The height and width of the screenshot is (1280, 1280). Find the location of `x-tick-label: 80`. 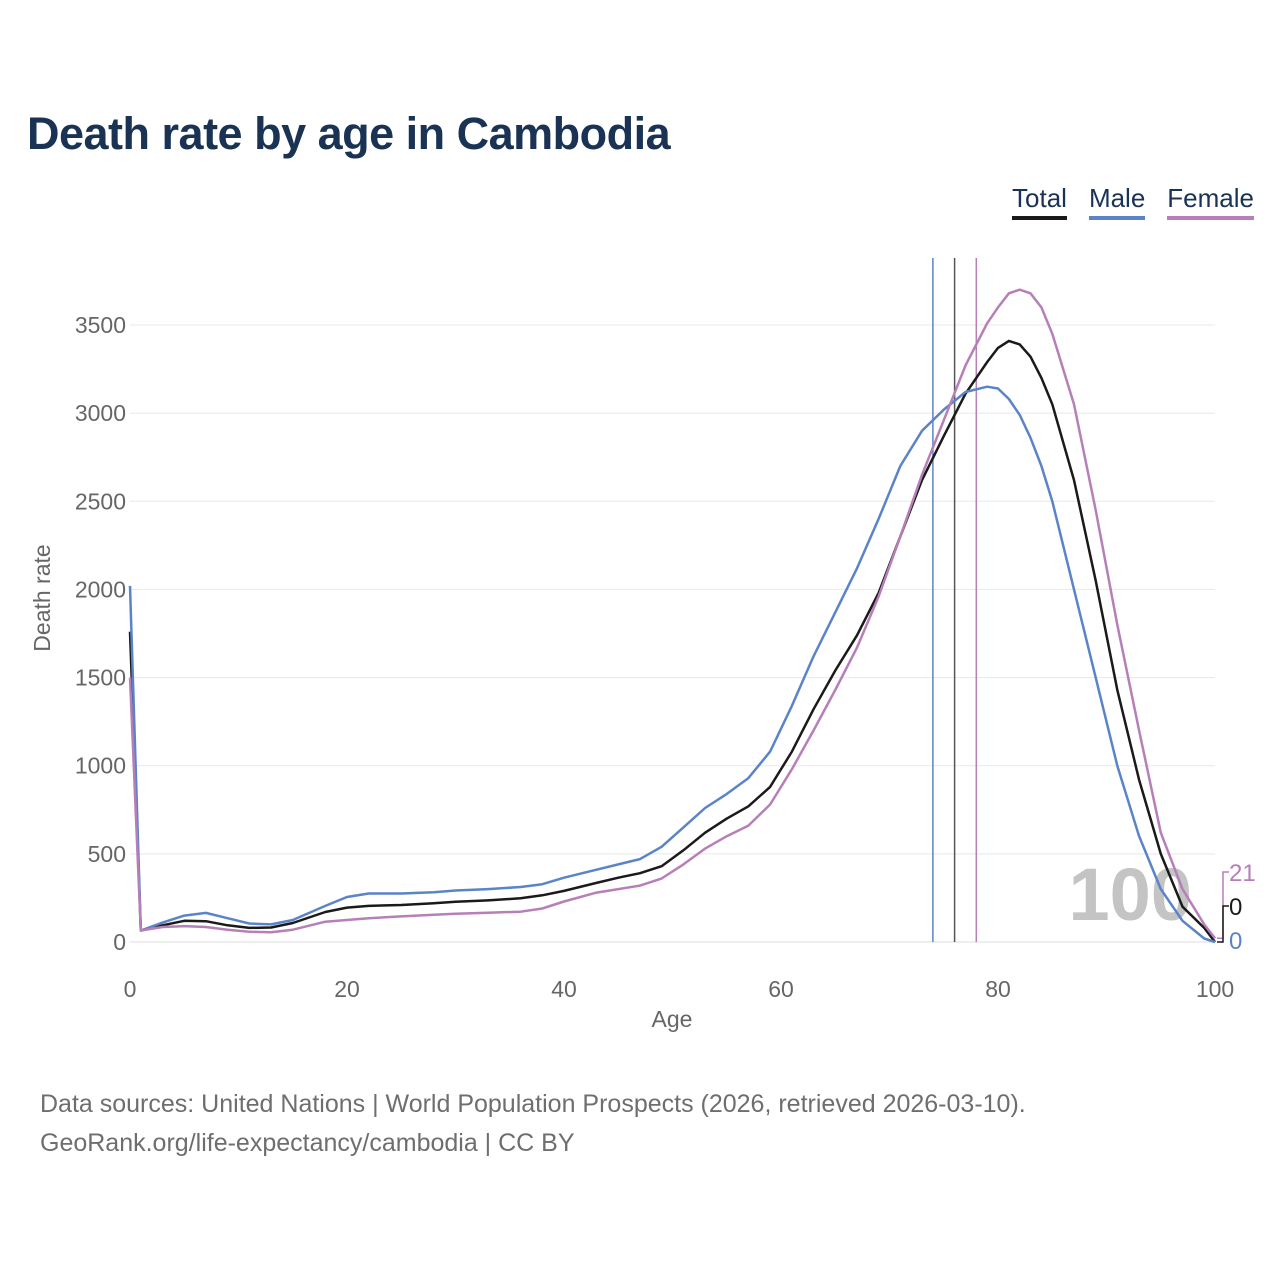

x-tick-label: 80 is located at coordinates (998, 989).